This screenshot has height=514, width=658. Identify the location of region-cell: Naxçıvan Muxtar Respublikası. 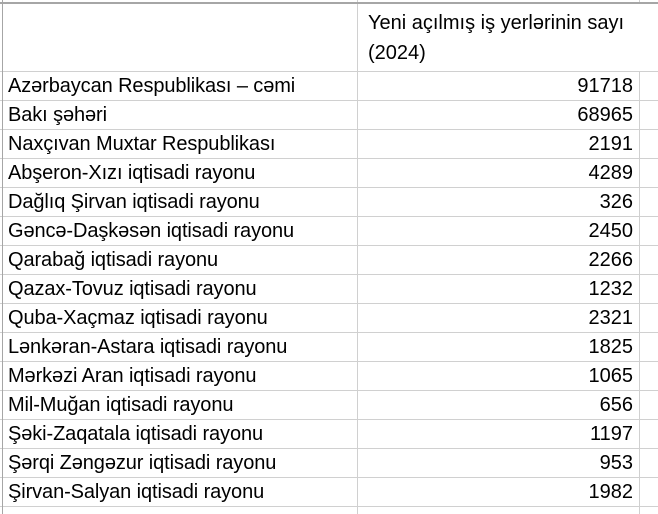
(179, 144).